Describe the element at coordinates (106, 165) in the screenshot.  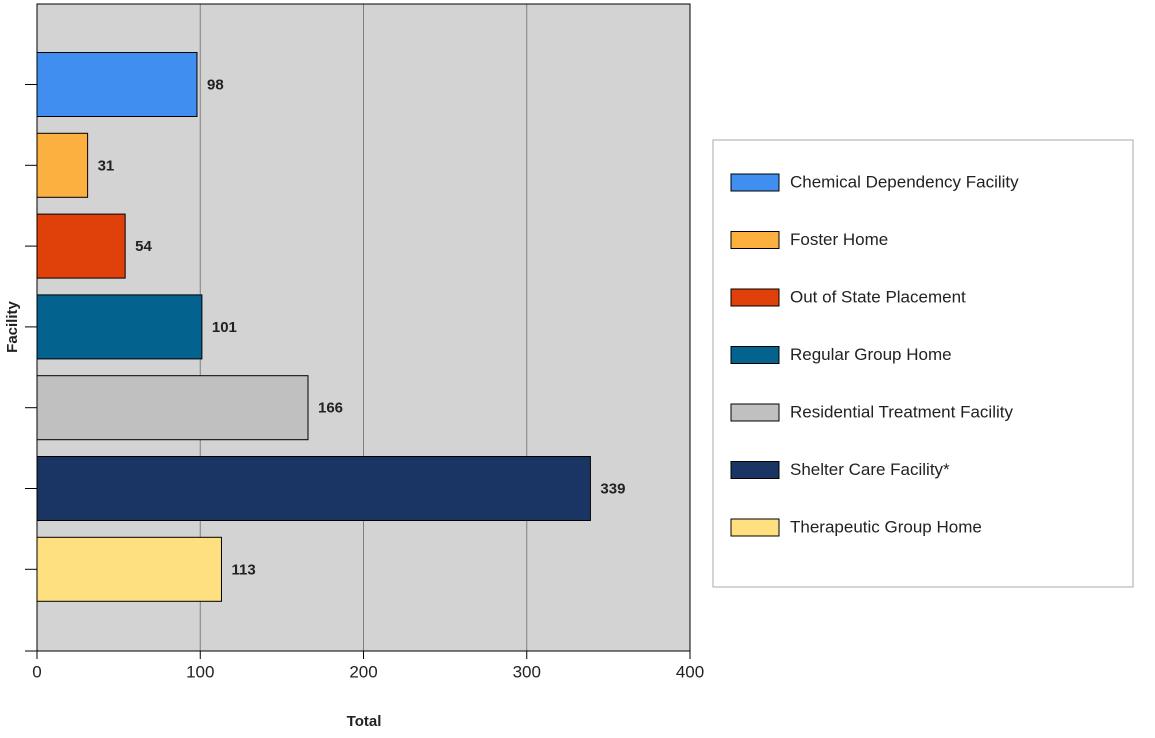
I see `value-label: 31` at that location.